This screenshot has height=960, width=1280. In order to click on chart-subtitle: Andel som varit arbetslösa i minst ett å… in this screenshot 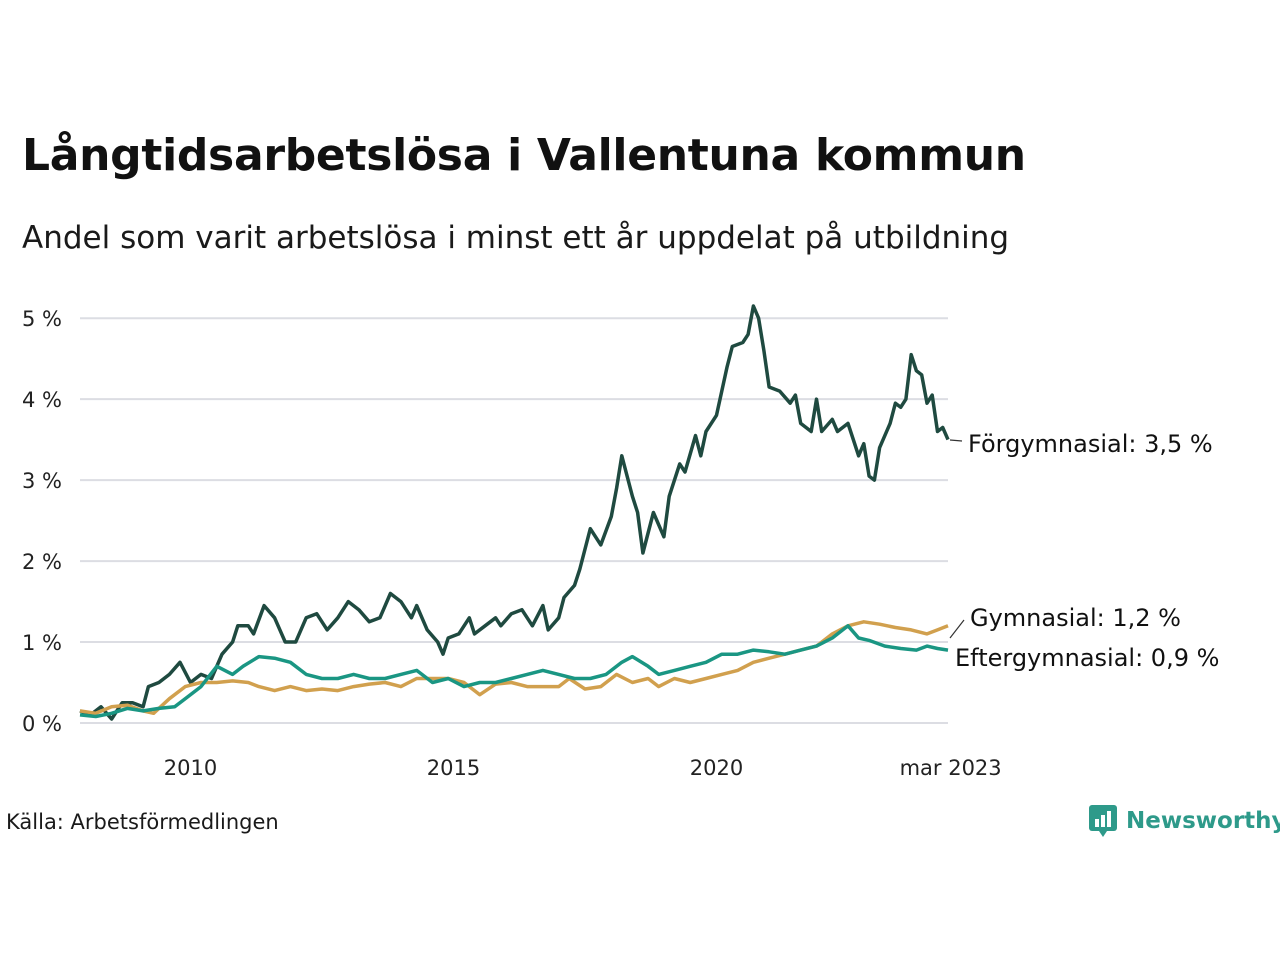, I will do `click(516, 238)`.